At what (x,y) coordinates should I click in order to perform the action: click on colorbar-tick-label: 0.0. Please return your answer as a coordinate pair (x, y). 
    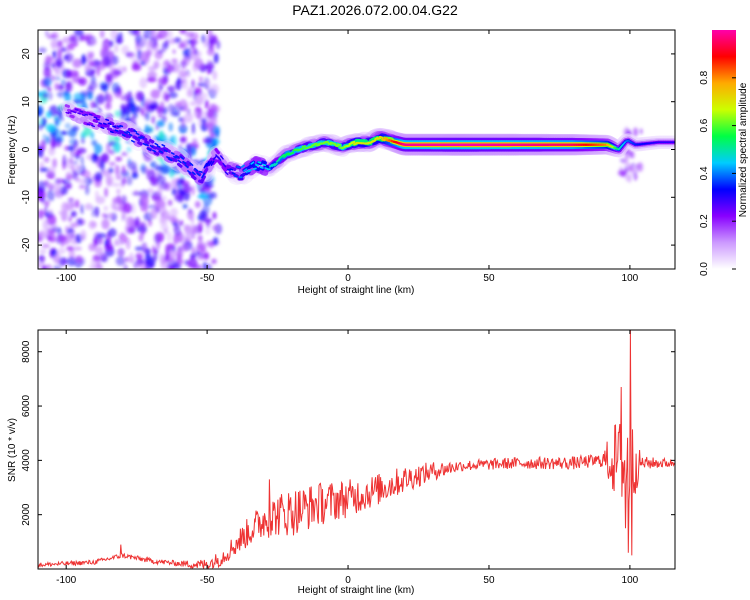
    Looking at the image, I should click on (704, 269).